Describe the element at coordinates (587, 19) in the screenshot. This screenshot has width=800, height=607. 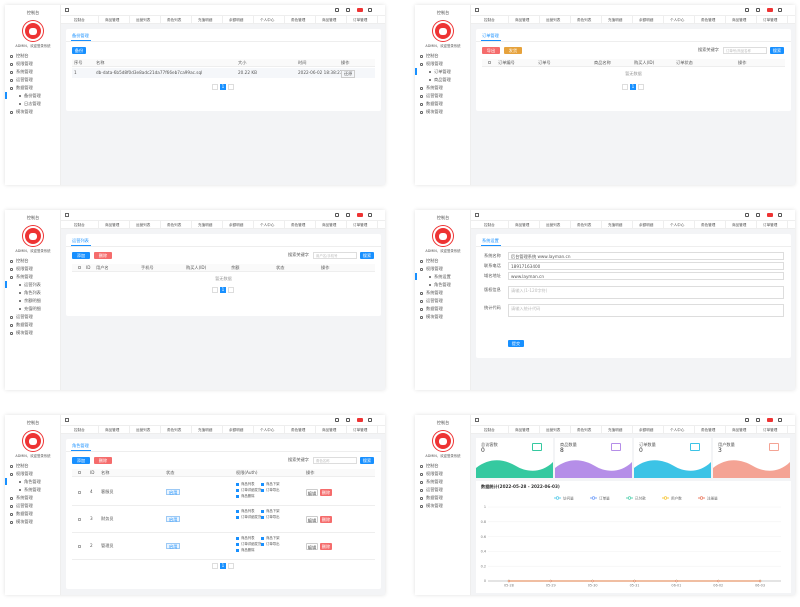
I see `tab: 角色列表` at that location.